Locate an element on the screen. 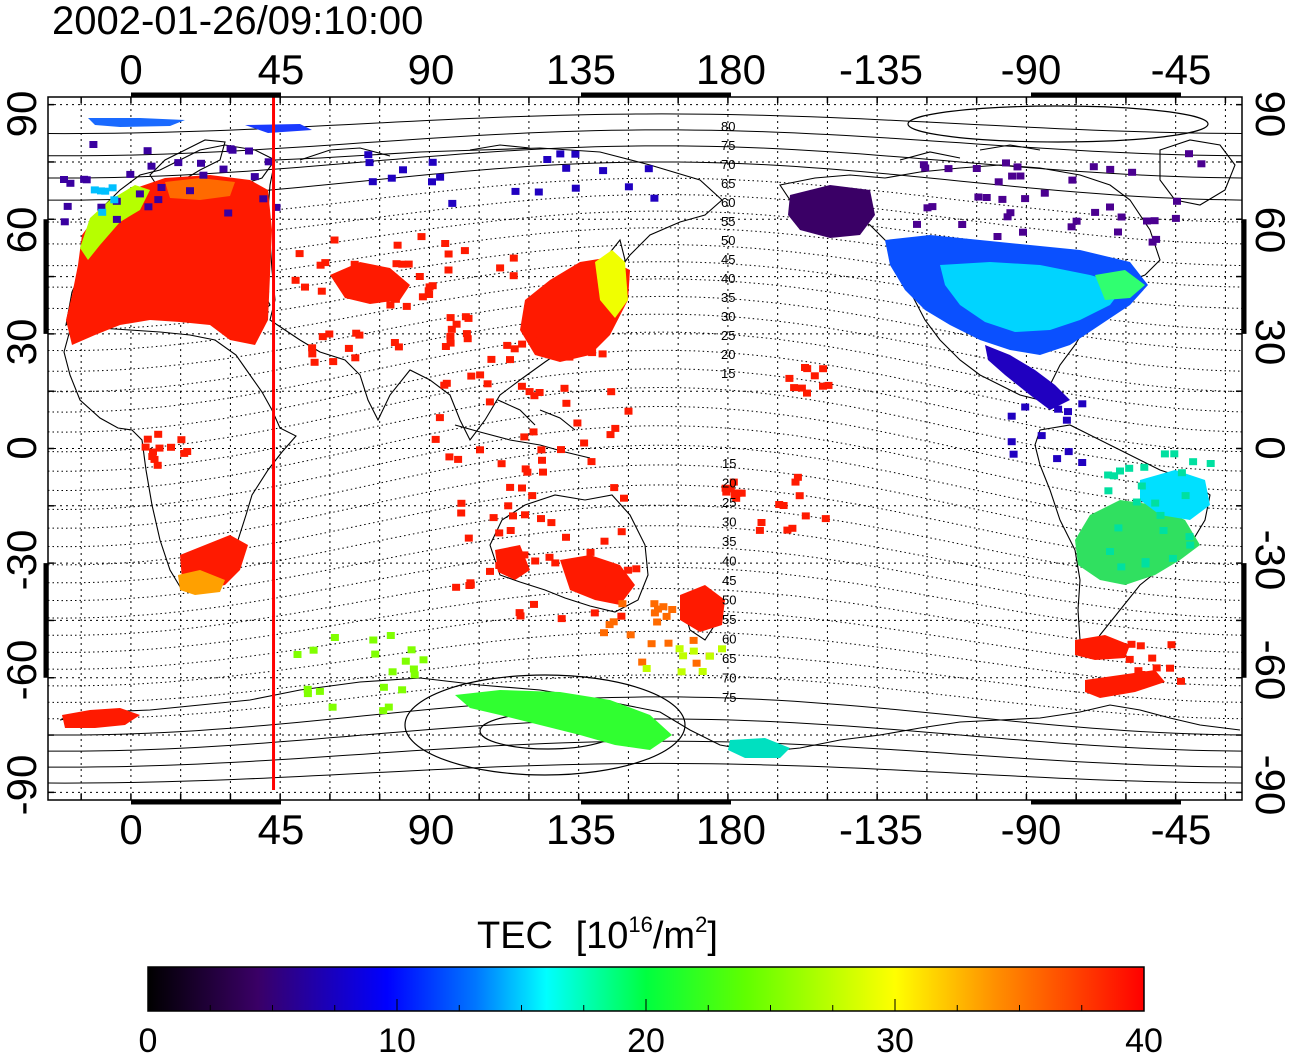 The width and height of the screenshot is (1292, 1057). colorbar-tick-label: 0 is located at coordinates (148, 1039).